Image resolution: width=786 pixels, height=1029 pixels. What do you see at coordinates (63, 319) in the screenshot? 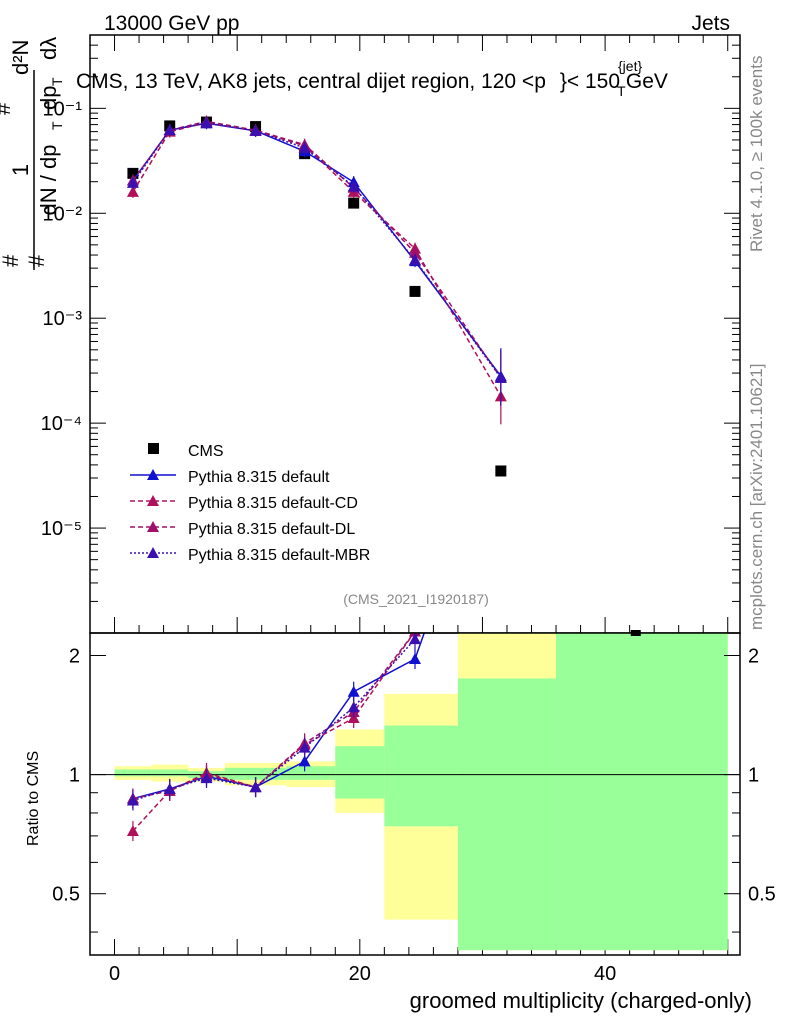
I see `y-tick-label: 10⁻³` at bounding box center [63, 319].